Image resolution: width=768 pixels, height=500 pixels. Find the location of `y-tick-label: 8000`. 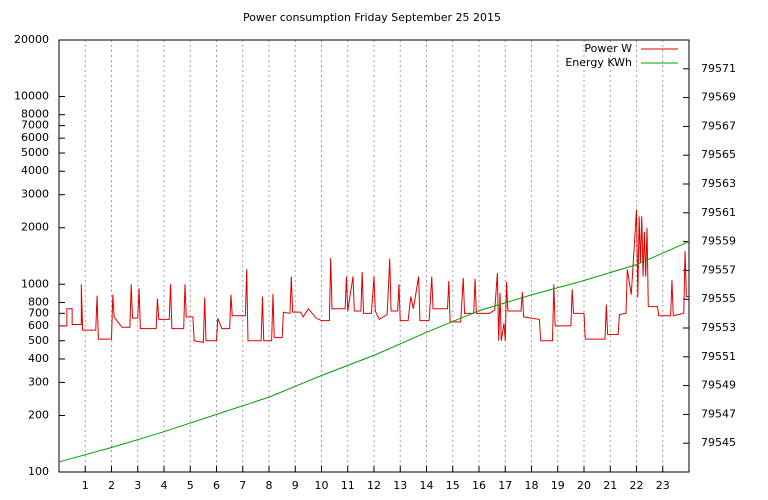

y-tick-label: 8000 is located at coordinates (35, 114).